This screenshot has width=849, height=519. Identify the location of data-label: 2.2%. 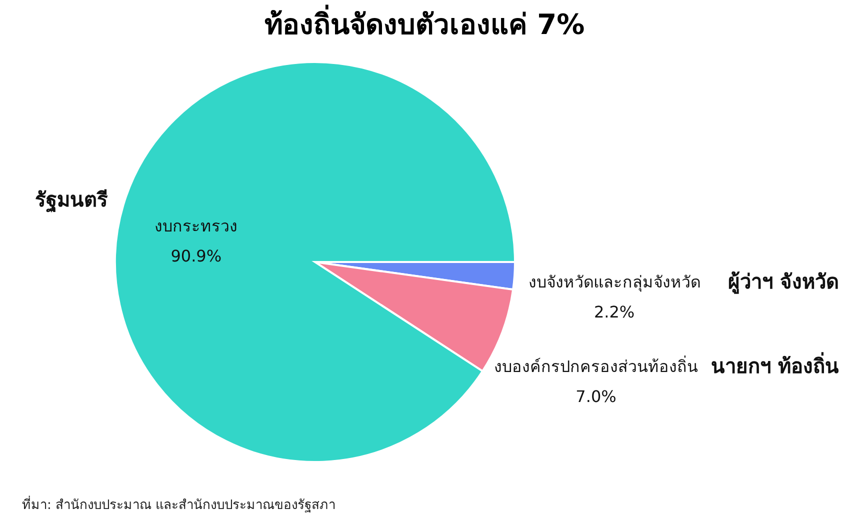
(614, 312).